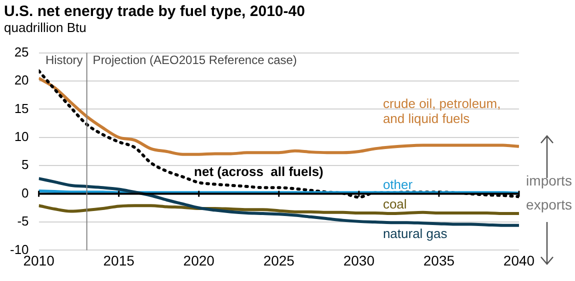 The width and height of the screenshot is (575, 281). Describe the element at coordinates (21, 136) in the screenshot. I see `y-tick-label: 10` at that location.